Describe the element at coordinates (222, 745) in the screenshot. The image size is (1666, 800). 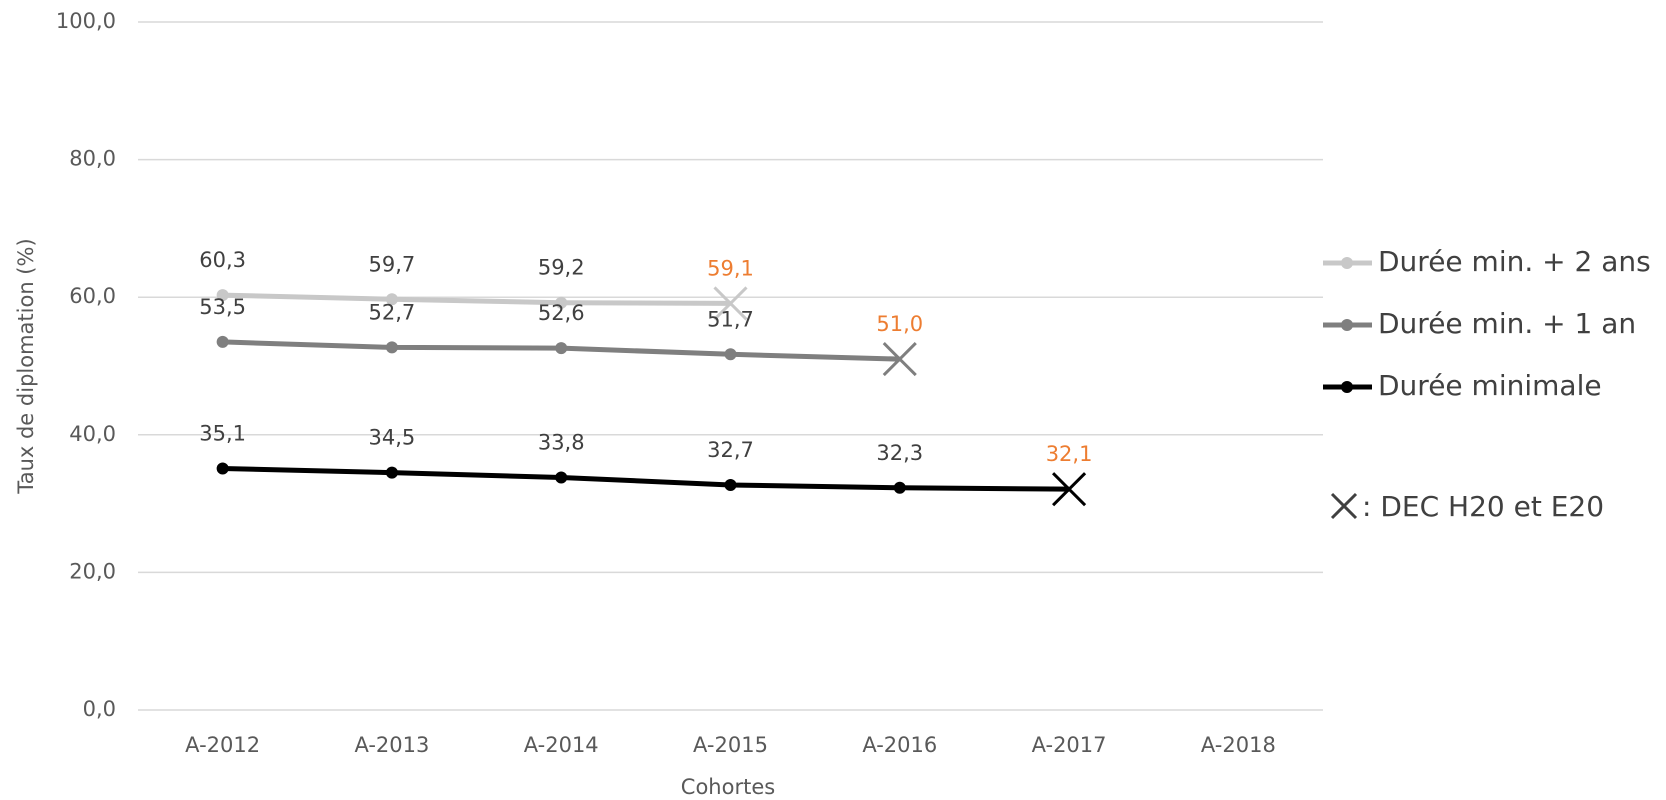
I see `x-tick-label: A-2012` at that location.